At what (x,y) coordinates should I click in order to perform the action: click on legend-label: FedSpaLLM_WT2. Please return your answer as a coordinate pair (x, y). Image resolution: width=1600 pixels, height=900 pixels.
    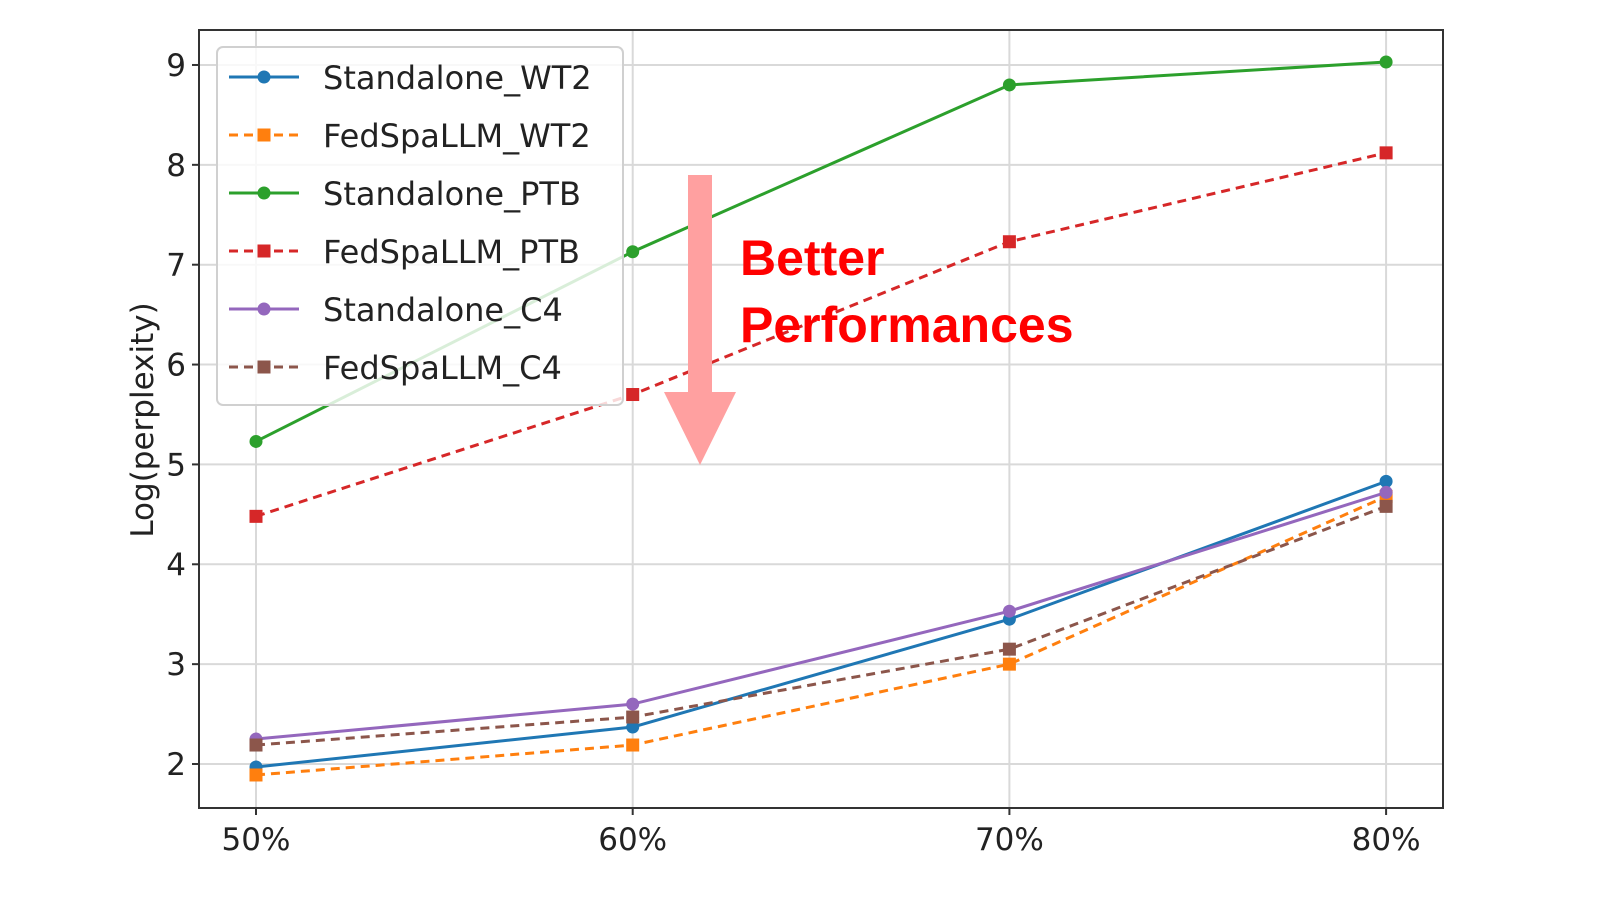
    Looking at the image, I should click on (457, 136).